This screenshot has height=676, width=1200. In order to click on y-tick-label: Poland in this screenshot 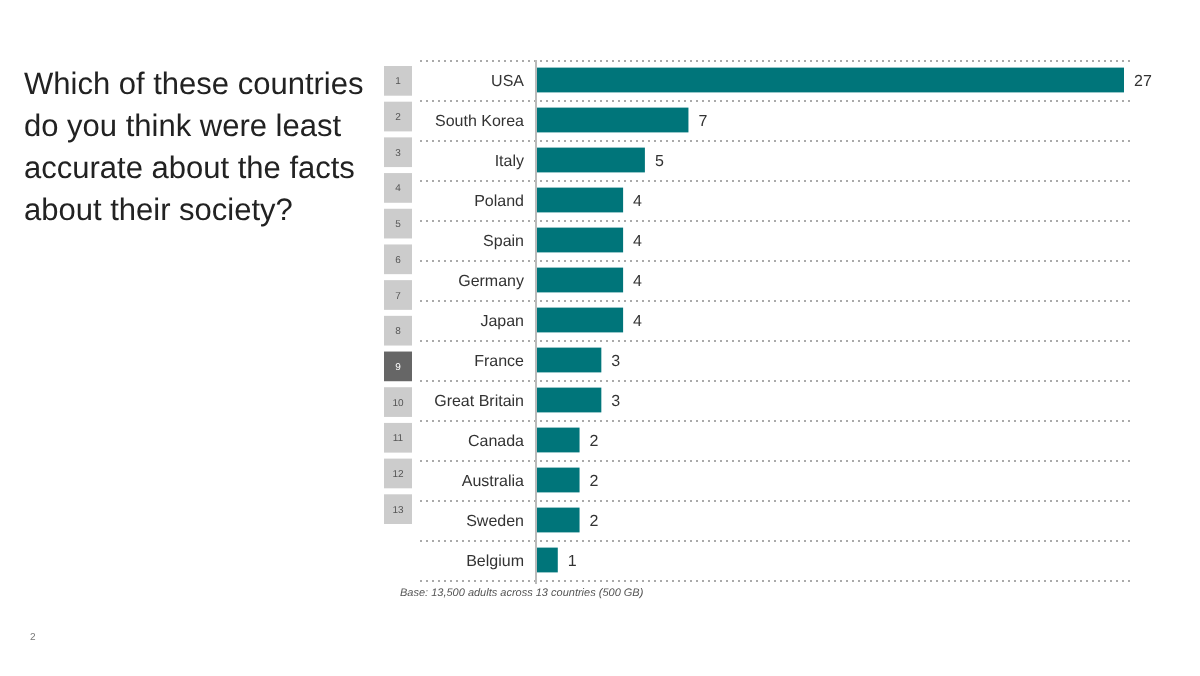, I will do `click(499, 200)`.